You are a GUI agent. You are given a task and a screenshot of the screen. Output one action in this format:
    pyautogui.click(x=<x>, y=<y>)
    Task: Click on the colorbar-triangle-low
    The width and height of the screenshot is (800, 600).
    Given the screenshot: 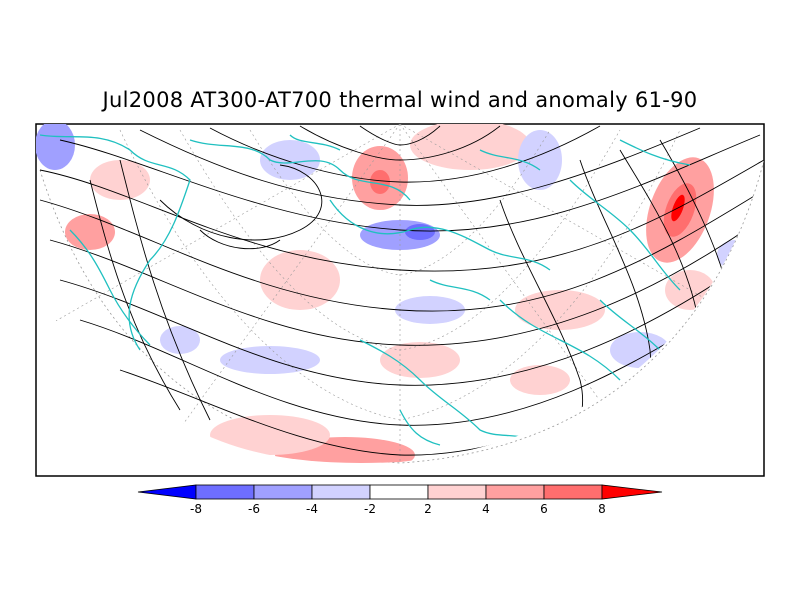 What is the action you would take?
    pyautogui.click(x=167, y=492)
    